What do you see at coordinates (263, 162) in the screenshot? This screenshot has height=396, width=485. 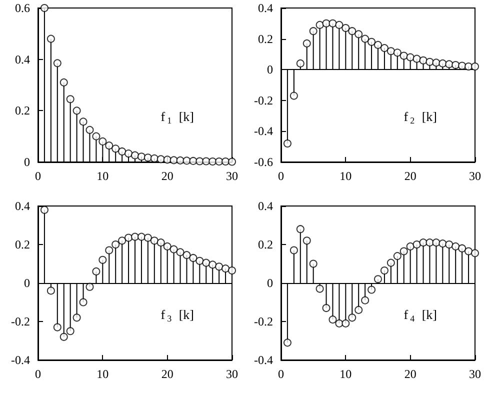 I see `y-tick-label: -0.6` at bounding box center [263, 162].